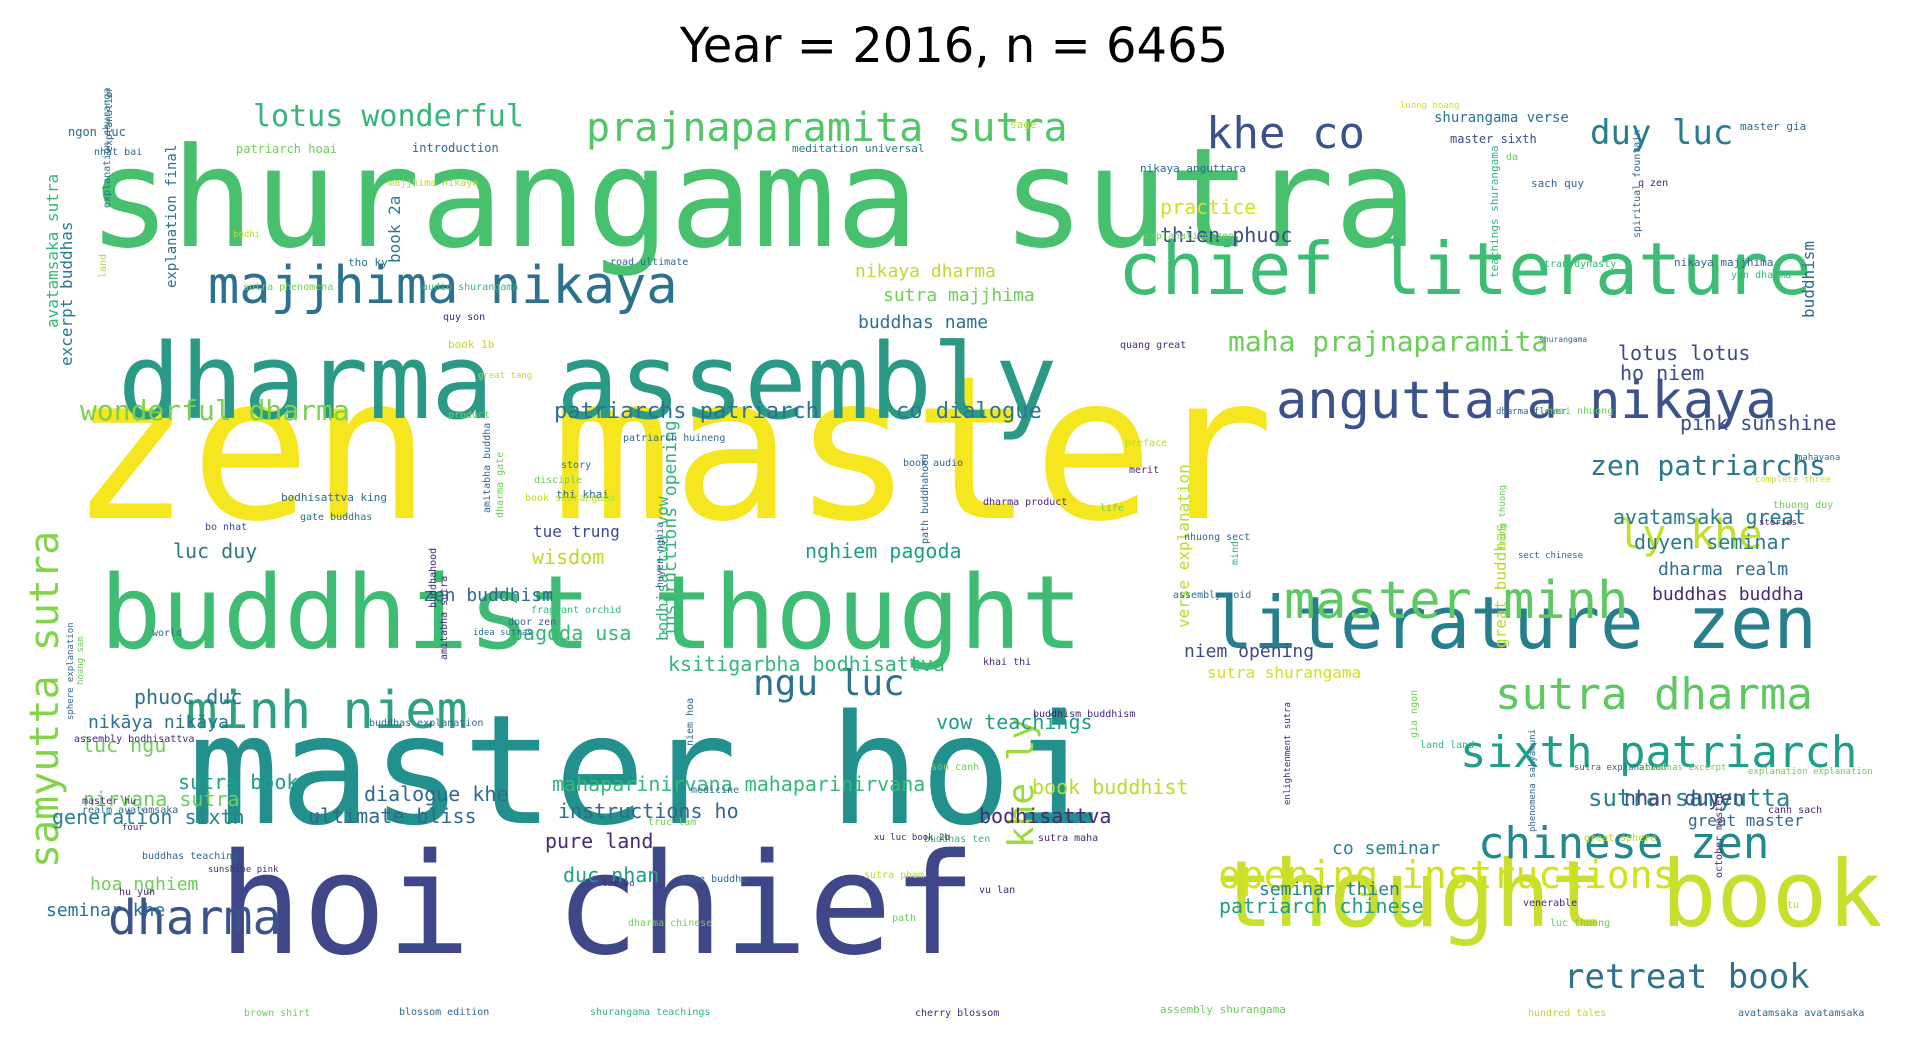 This screenshot has width=1908, height=1047. Describe the element at coordinates (286, 149) in the screenshot. I see `word-90: patriarch hoai` at that location.